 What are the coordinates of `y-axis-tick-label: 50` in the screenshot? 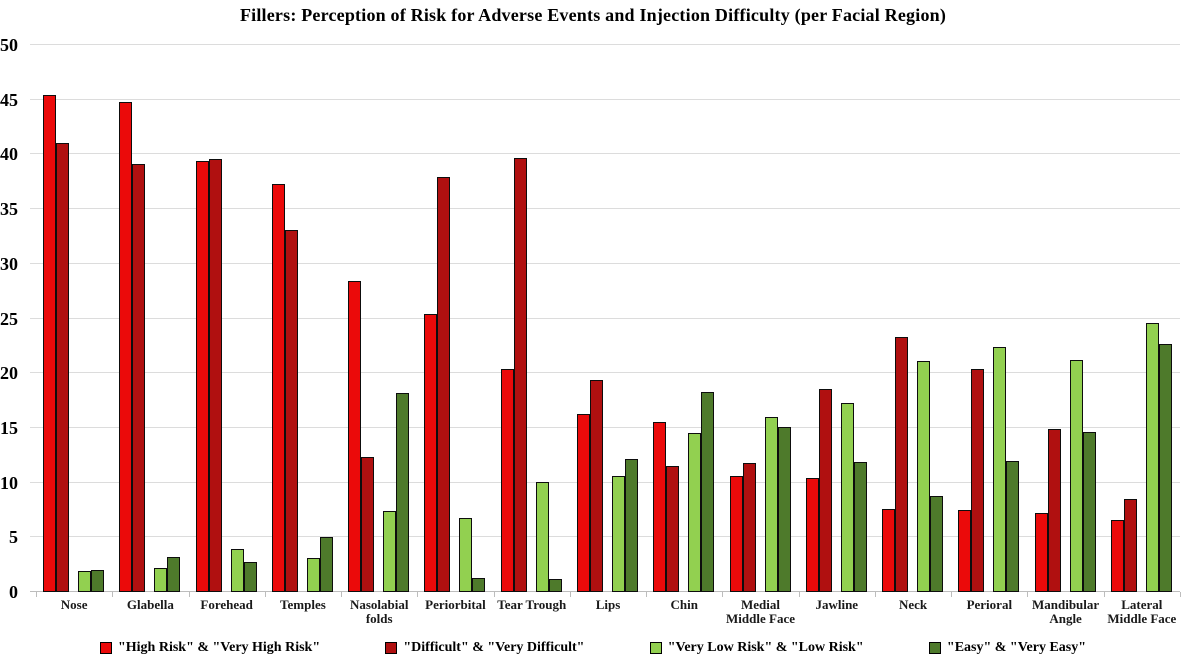 It's located at (9, 45).